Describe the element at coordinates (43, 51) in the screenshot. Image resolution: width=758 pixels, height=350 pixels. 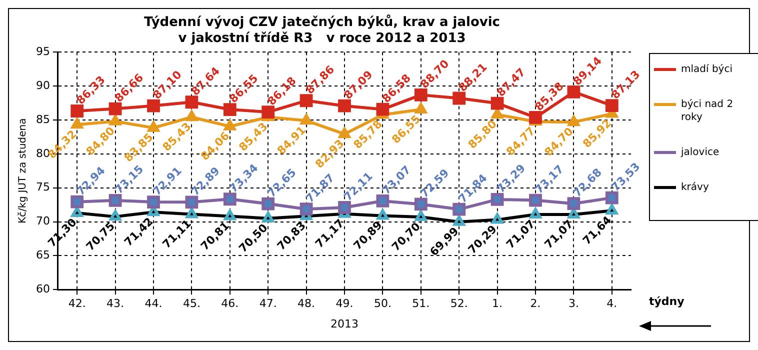
I see `y-tick-label: 95` at that location.